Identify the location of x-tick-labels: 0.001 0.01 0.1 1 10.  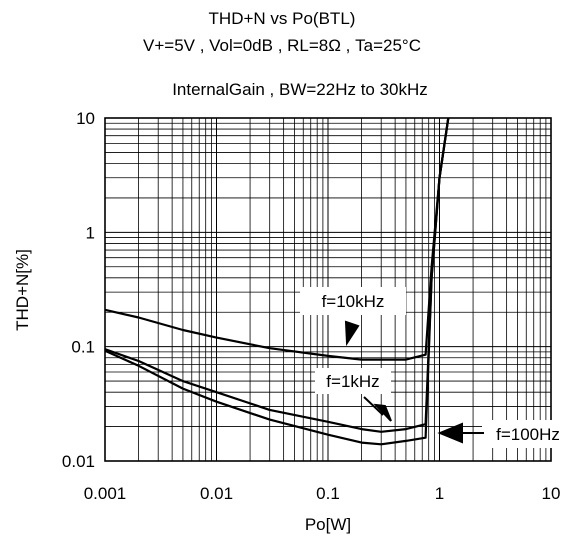
(322, 493).